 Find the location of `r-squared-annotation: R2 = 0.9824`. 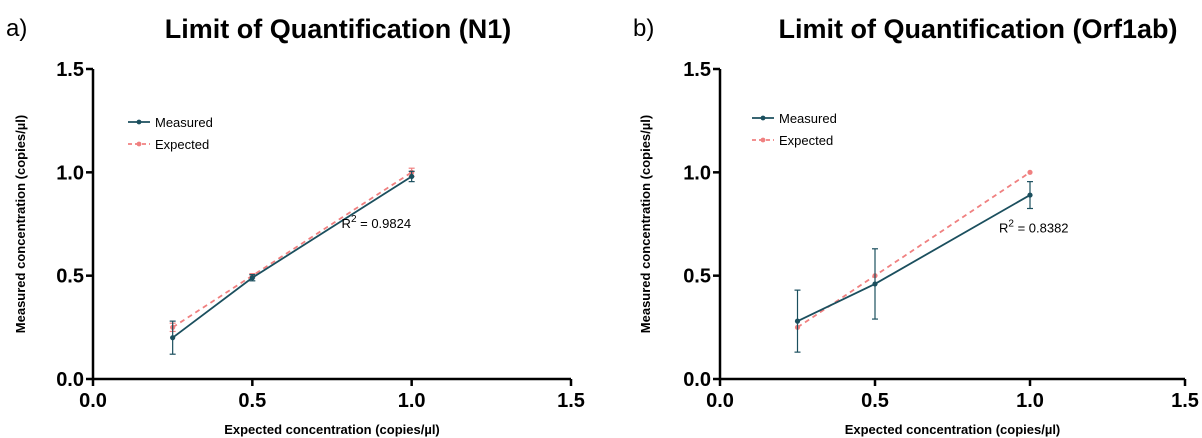

r-squared-annotation: R2 = 0.9824 is located at coordinates (377, 222).